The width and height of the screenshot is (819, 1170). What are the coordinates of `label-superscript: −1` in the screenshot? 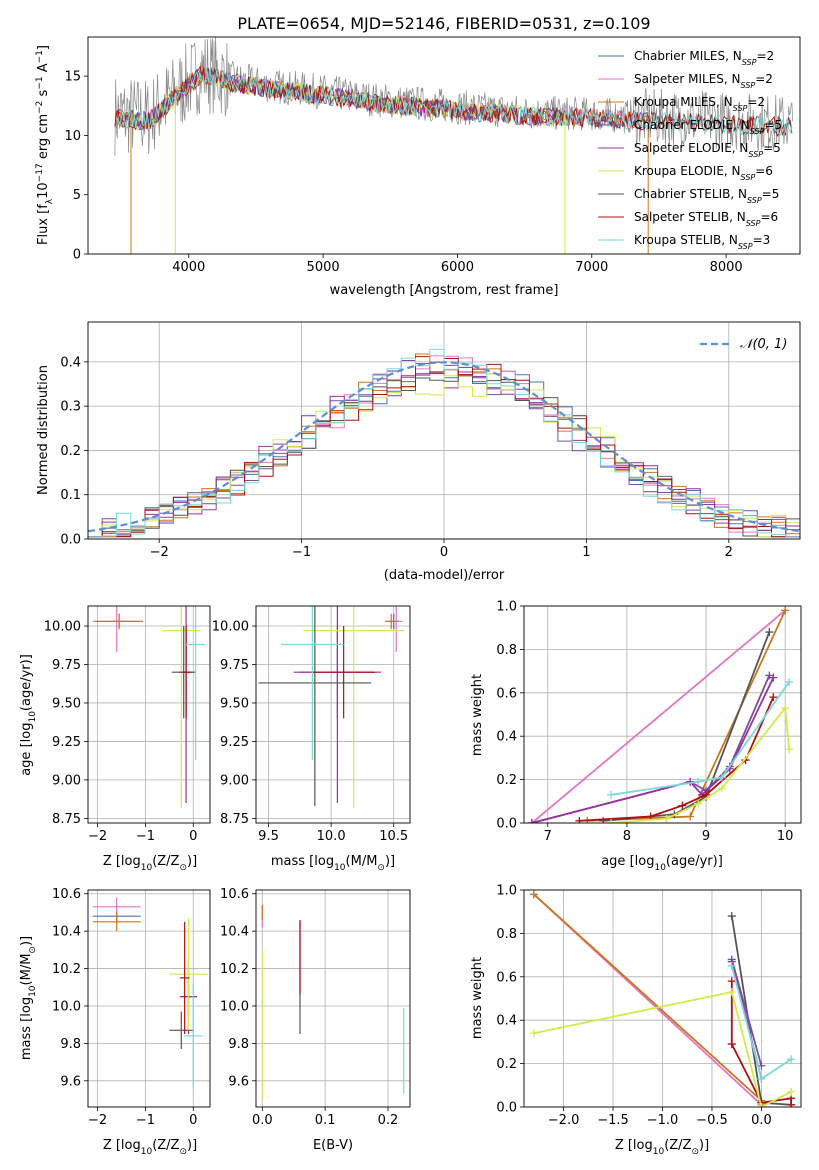 It's located at (40, 56).